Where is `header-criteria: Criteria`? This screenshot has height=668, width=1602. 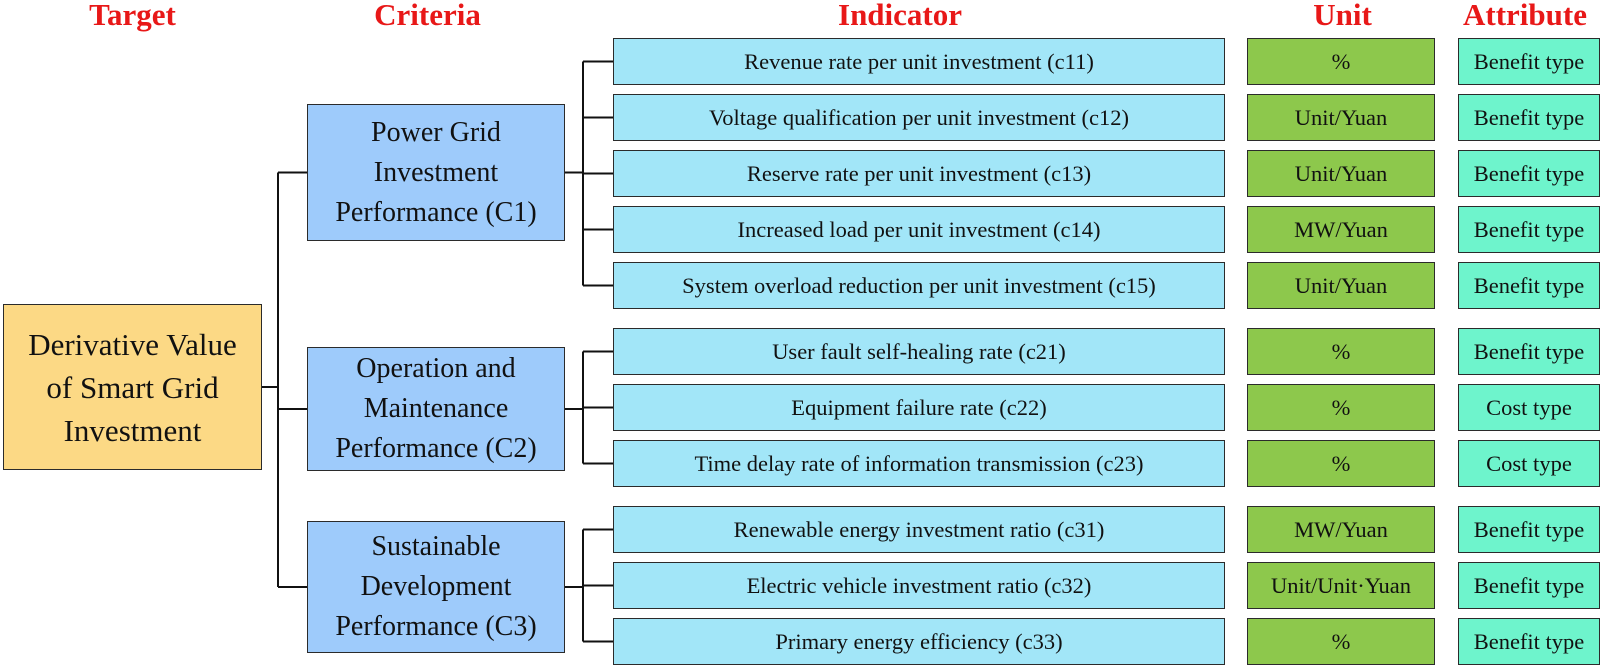
header-criteria: Criteria is located at coordinates (427, 16).